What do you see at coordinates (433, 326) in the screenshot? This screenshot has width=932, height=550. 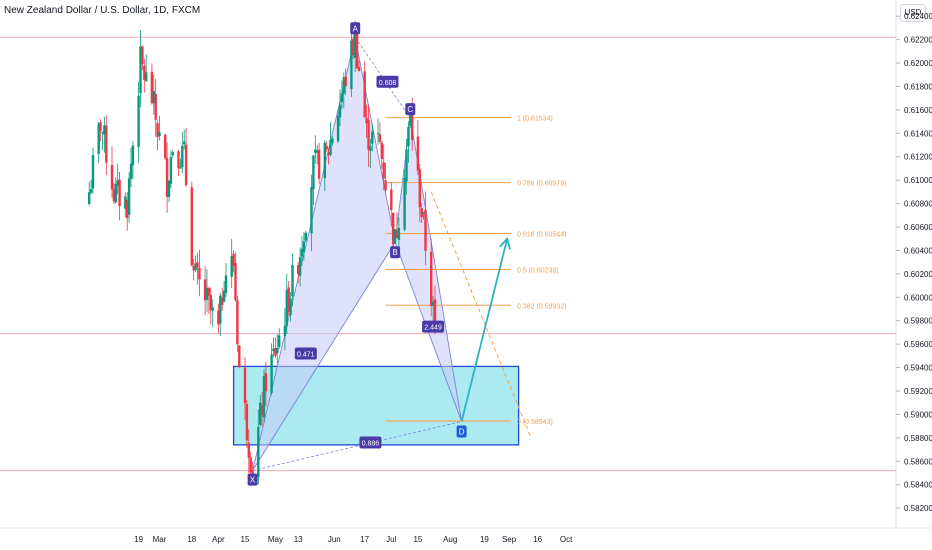 I see `price-change-label-box` at bounding box center [433, 326].